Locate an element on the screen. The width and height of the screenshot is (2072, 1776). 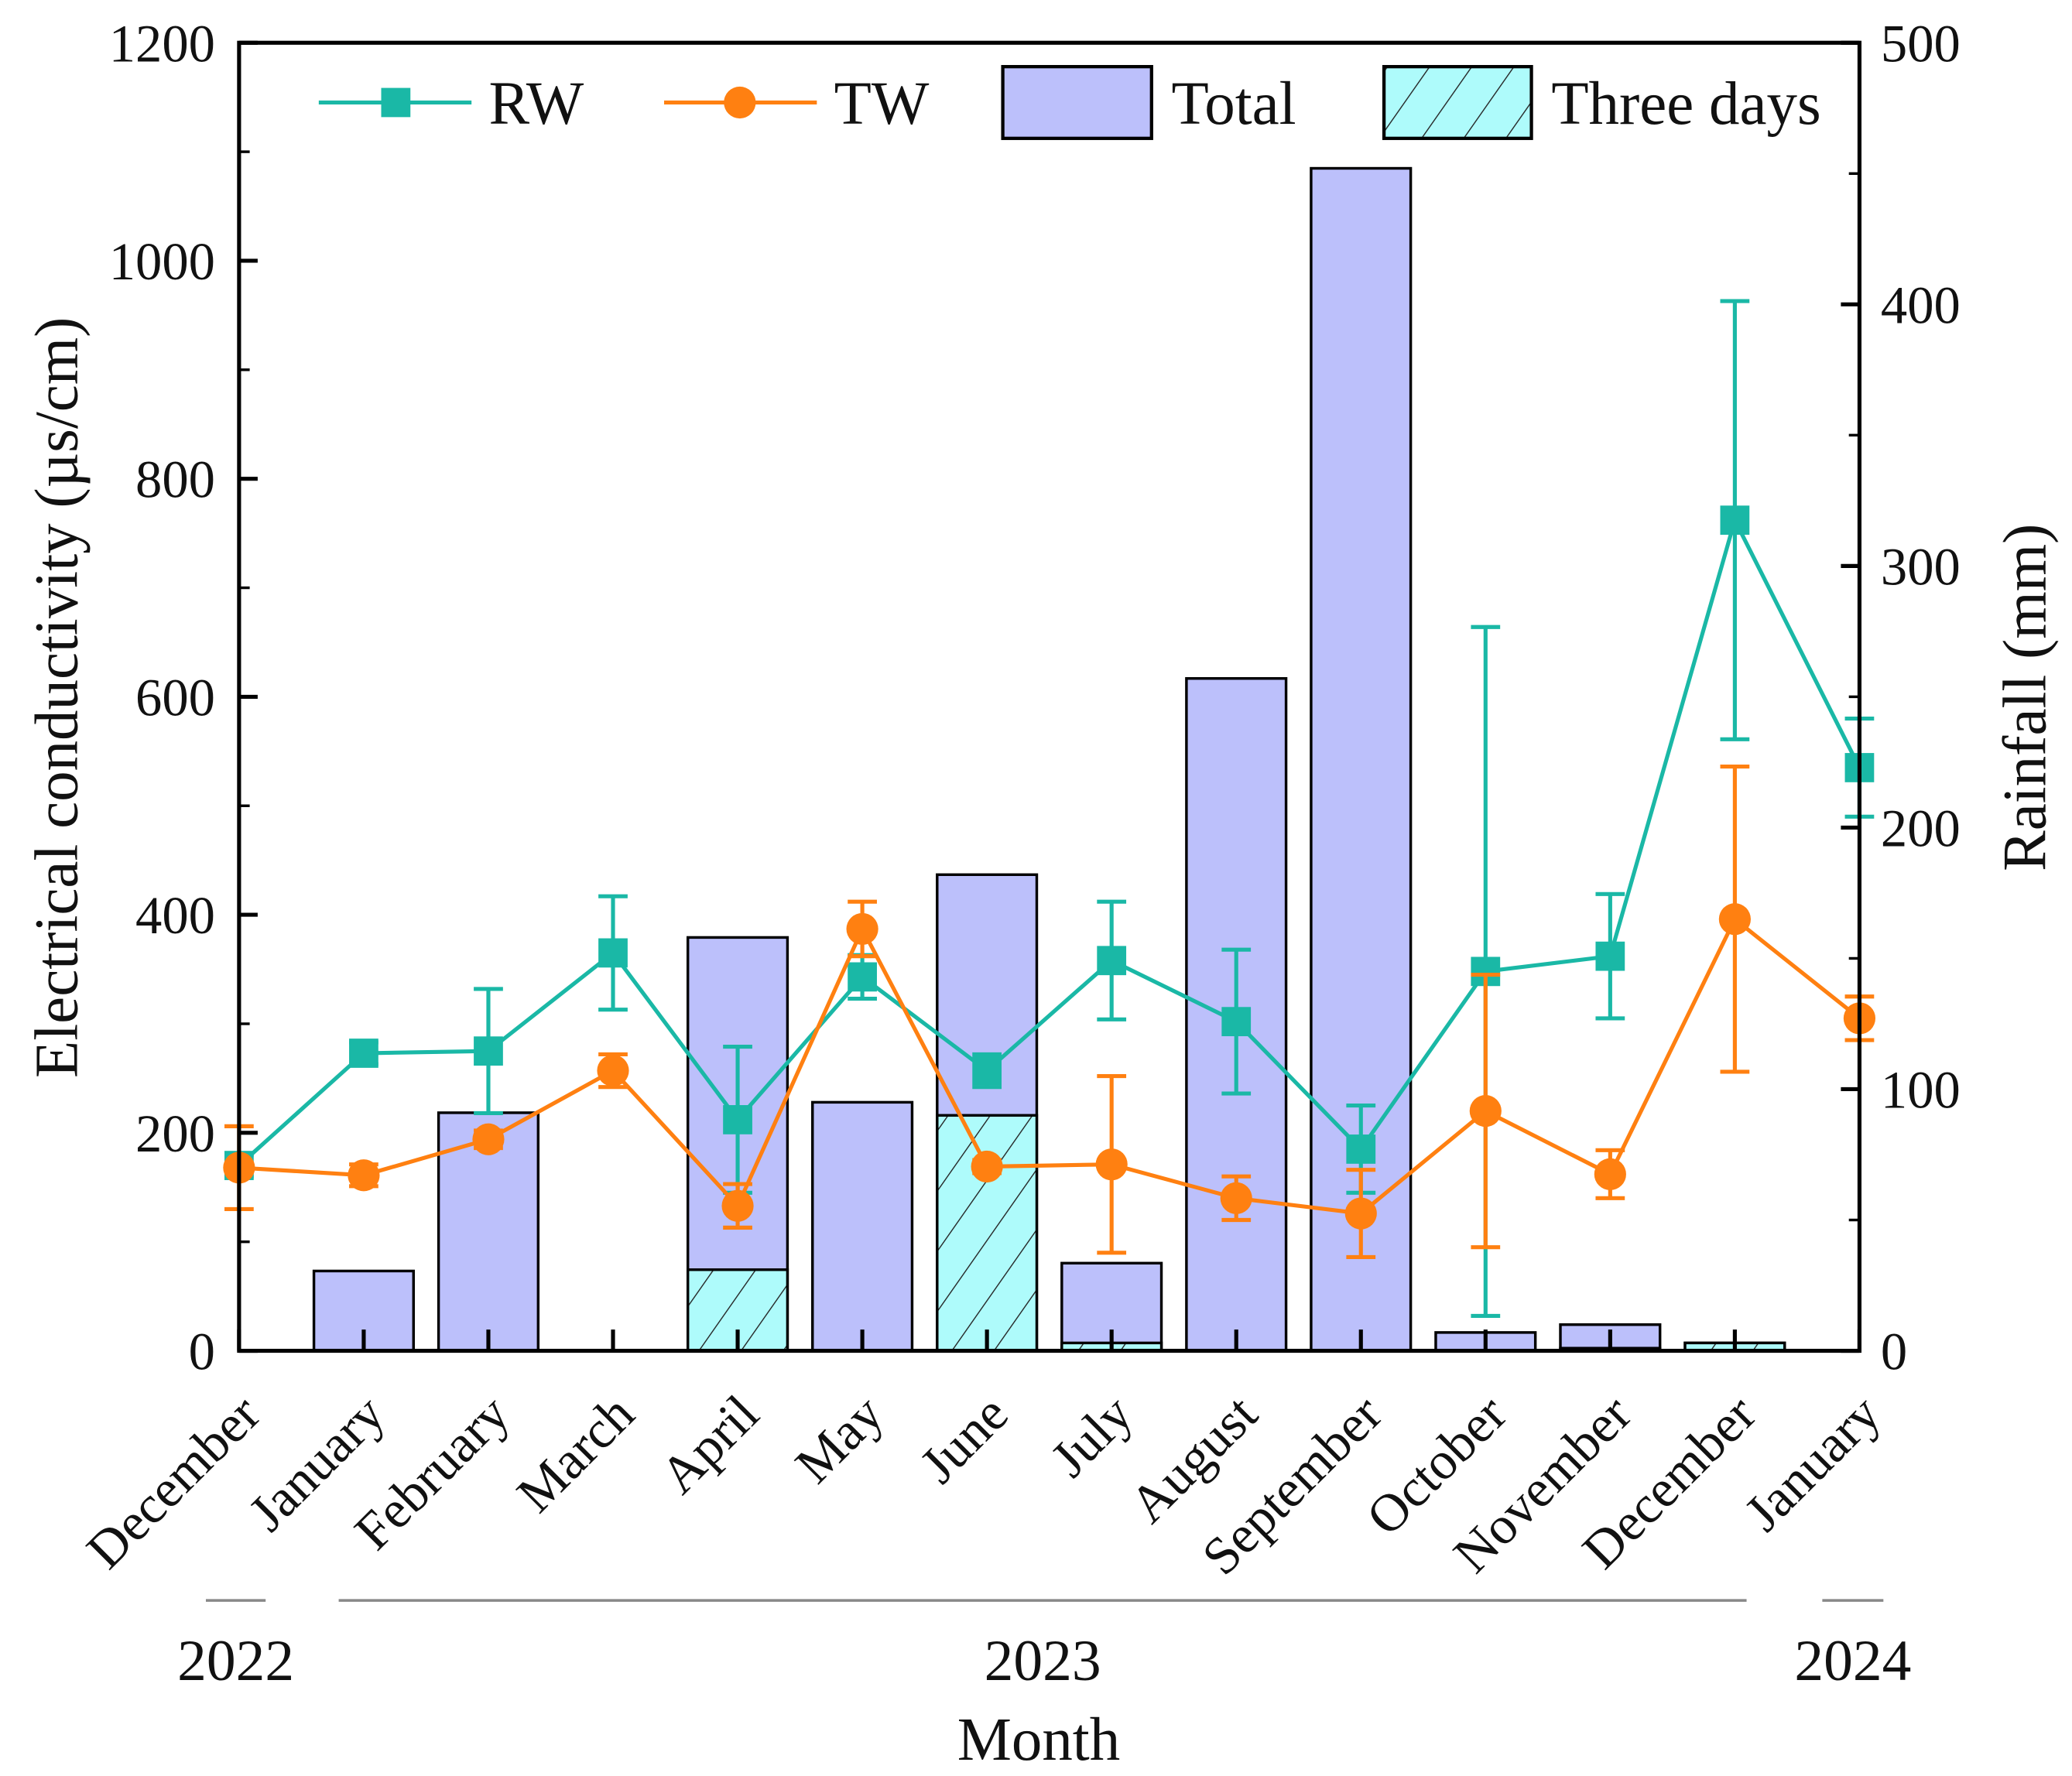
legend-tw-label: TW is located at coordinates (882, 104).